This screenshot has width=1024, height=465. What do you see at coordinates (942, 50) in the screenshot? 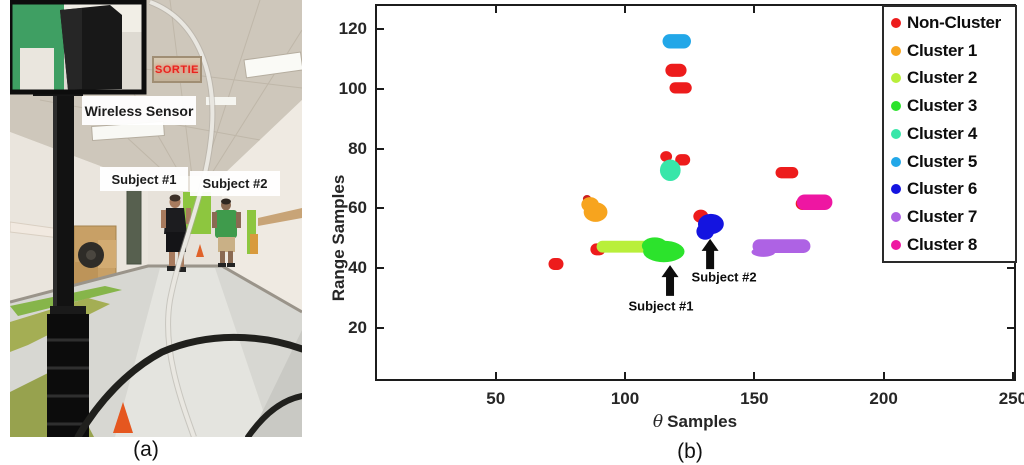
I see `legend-label: Cluster 1` at bounding box center [942, 50].